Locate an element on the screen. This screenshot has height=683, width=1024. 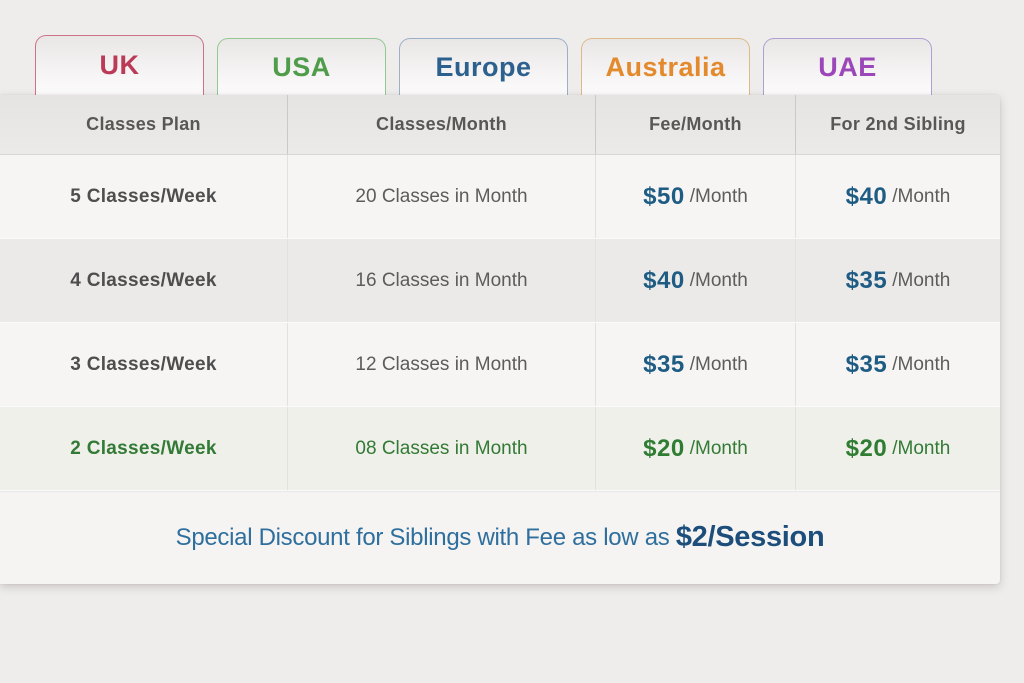
tab-europe-label: Europe is located at coordinates (483, 66).